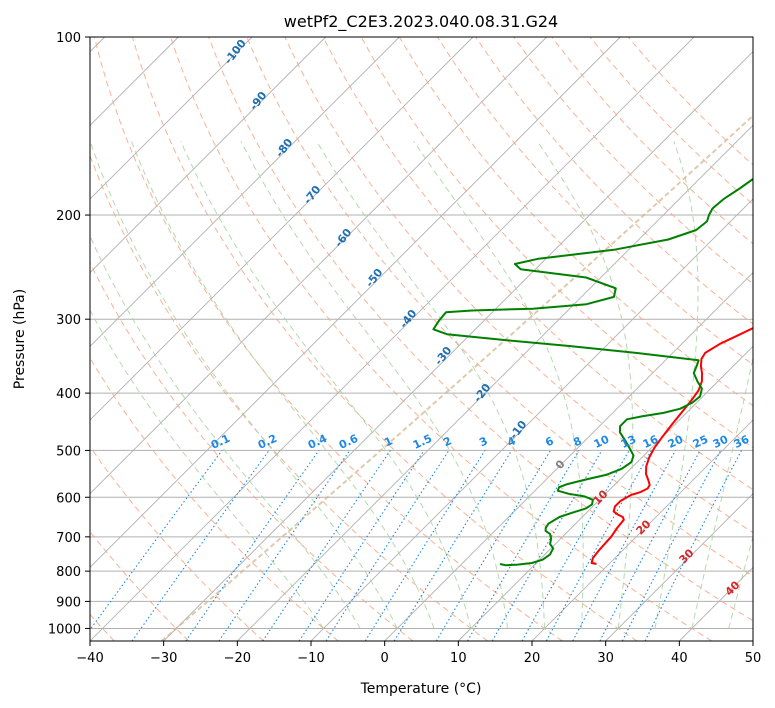 This screenshot has height=708, width=775. I want to click on x-tick-label: −40, so click(89, 658).